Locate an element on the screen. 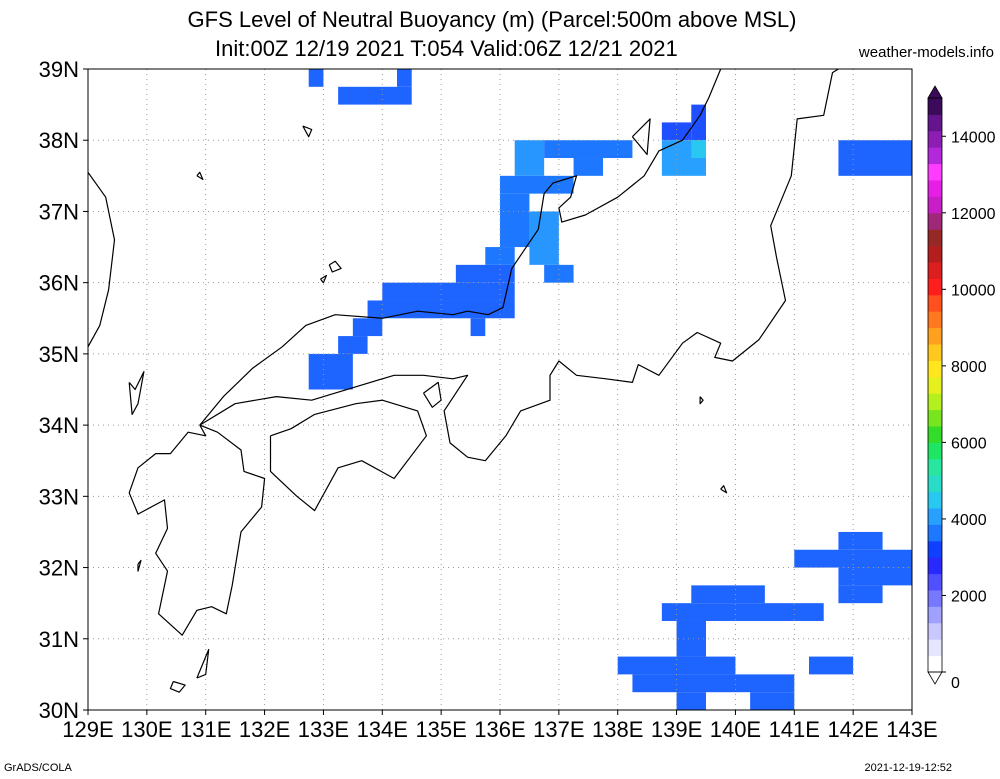  colorbar: 0 2000 4000 6000 8000 10000 12000 14000 is located at coordinates (961, 388).